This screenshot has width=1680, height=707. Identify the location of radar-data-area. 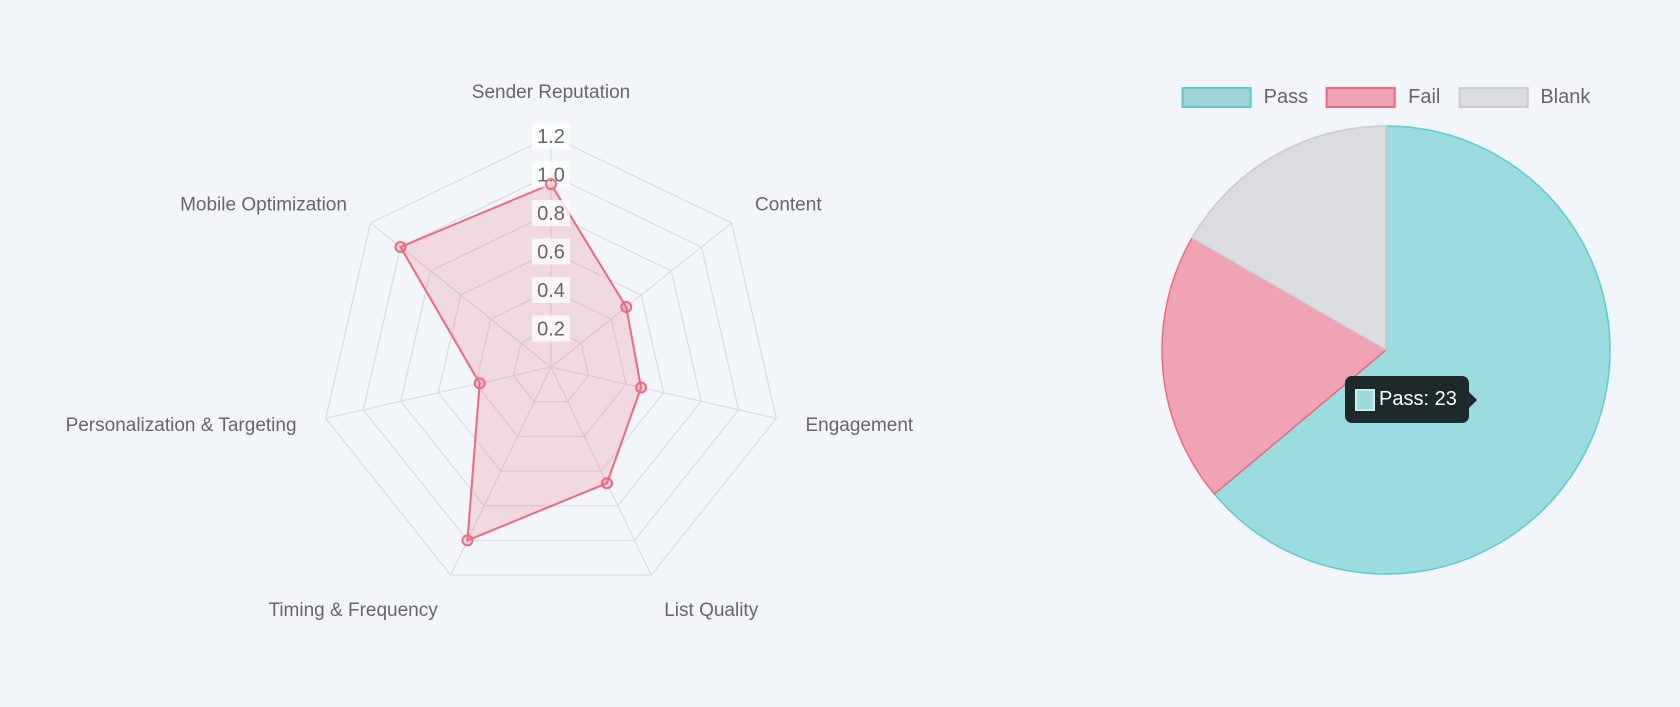
(521, 362).